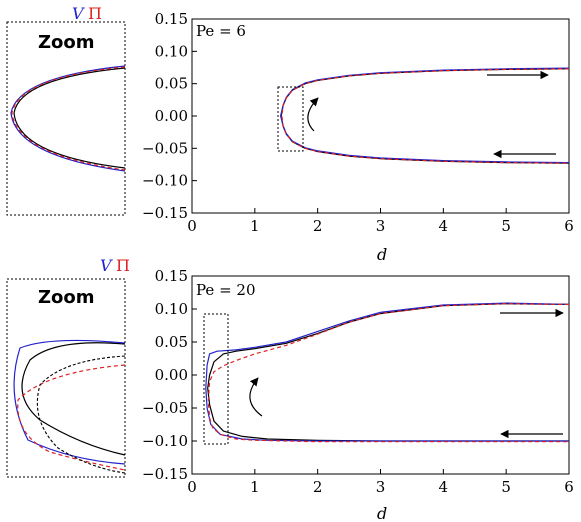 The width and height of the screenshot is (581, 522). I want to click on zoom-frame-bottom, so click(66, 378).